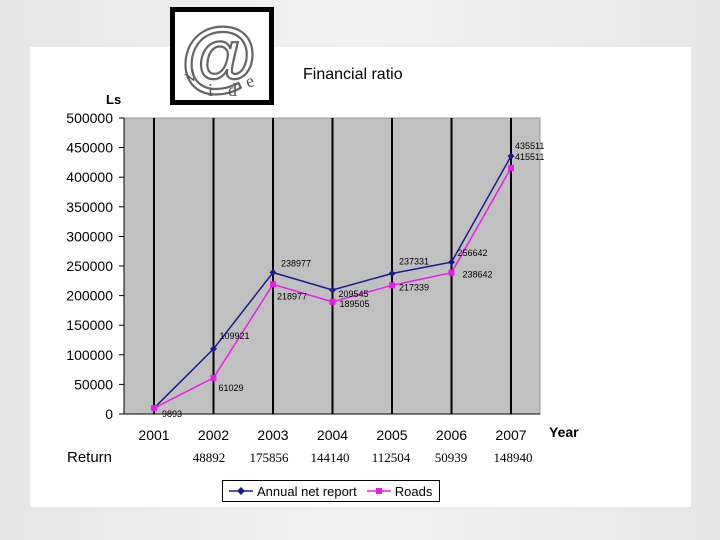  I want to click on data-label-s0-2004: 209545, so click(354, 294).